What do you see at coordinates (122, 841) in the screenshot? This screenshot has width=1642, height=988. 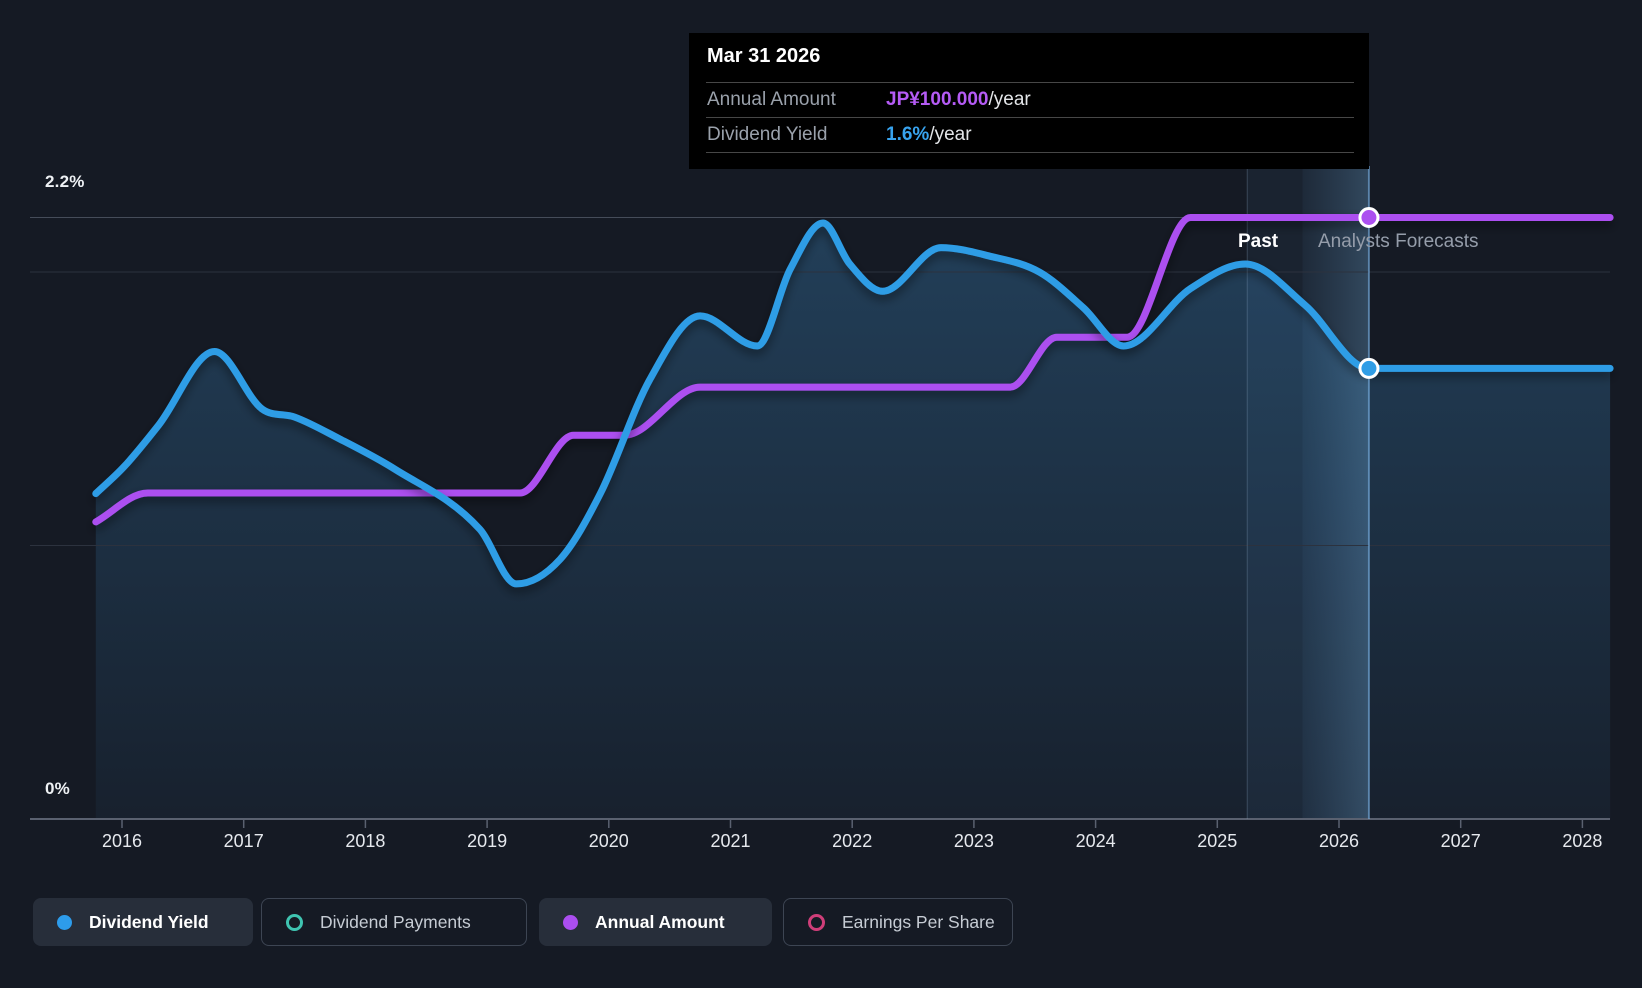 I see `x-axis-label-2016: 2016` at bounding box center [122, 841].